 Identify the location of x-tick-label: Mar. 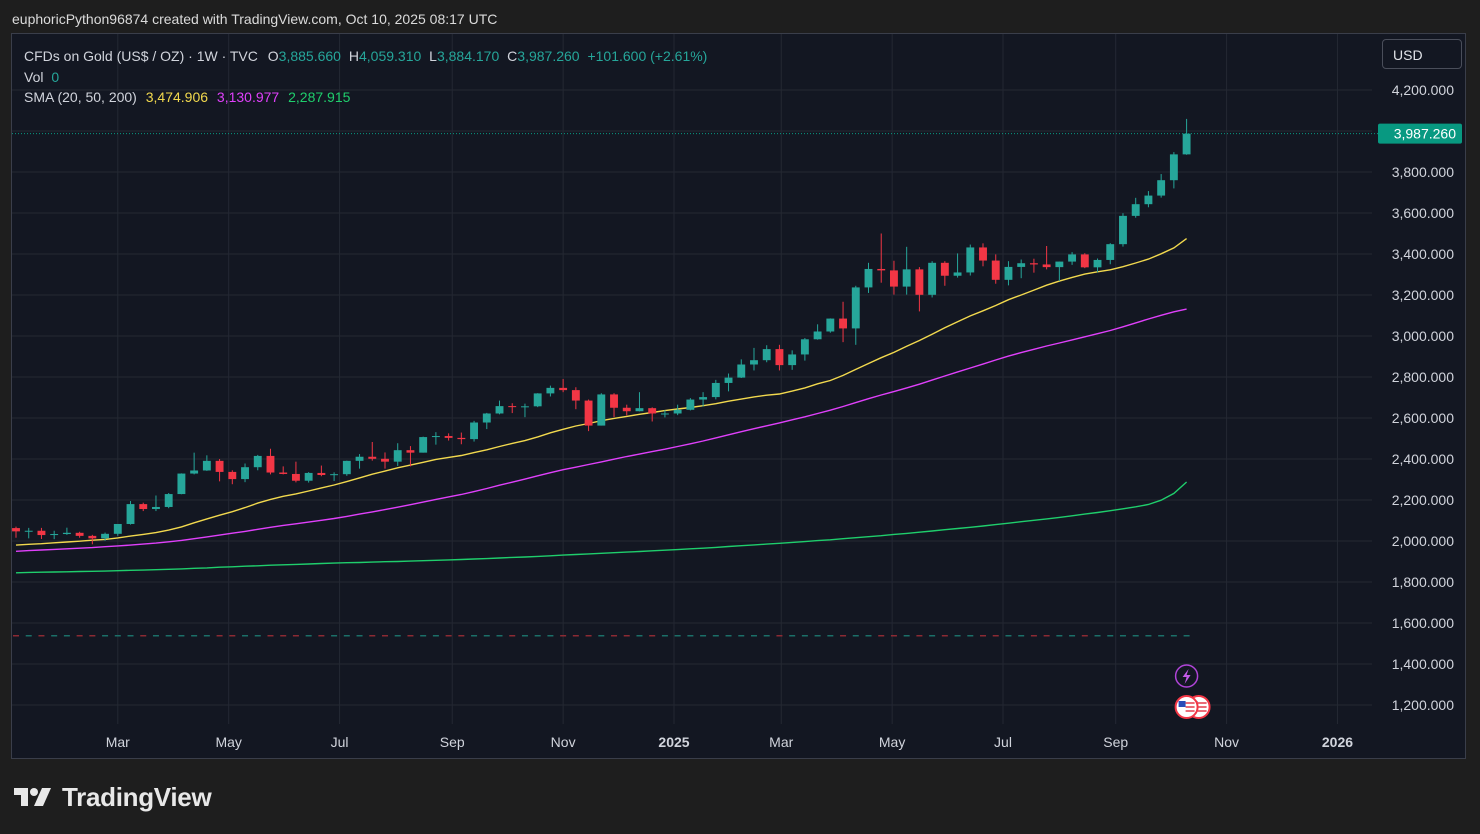
(781, 742).